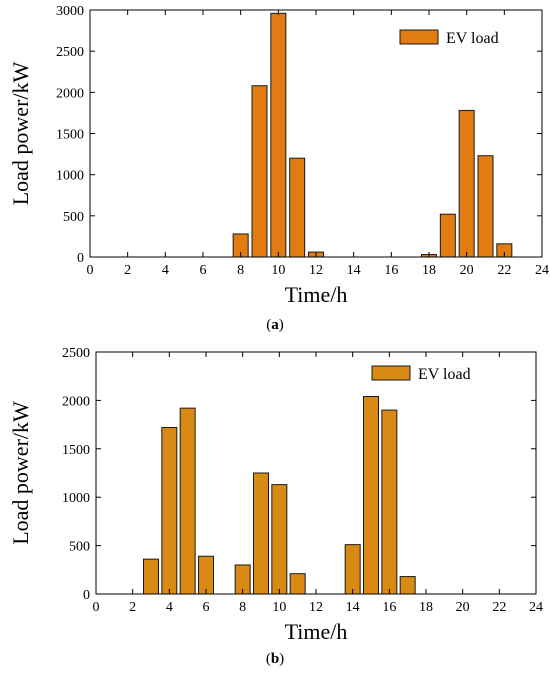  What do you see at coordinates (70, 11) in the screenshot?
I see `y-tick-label: 3000` at bounding box center [70, 11].